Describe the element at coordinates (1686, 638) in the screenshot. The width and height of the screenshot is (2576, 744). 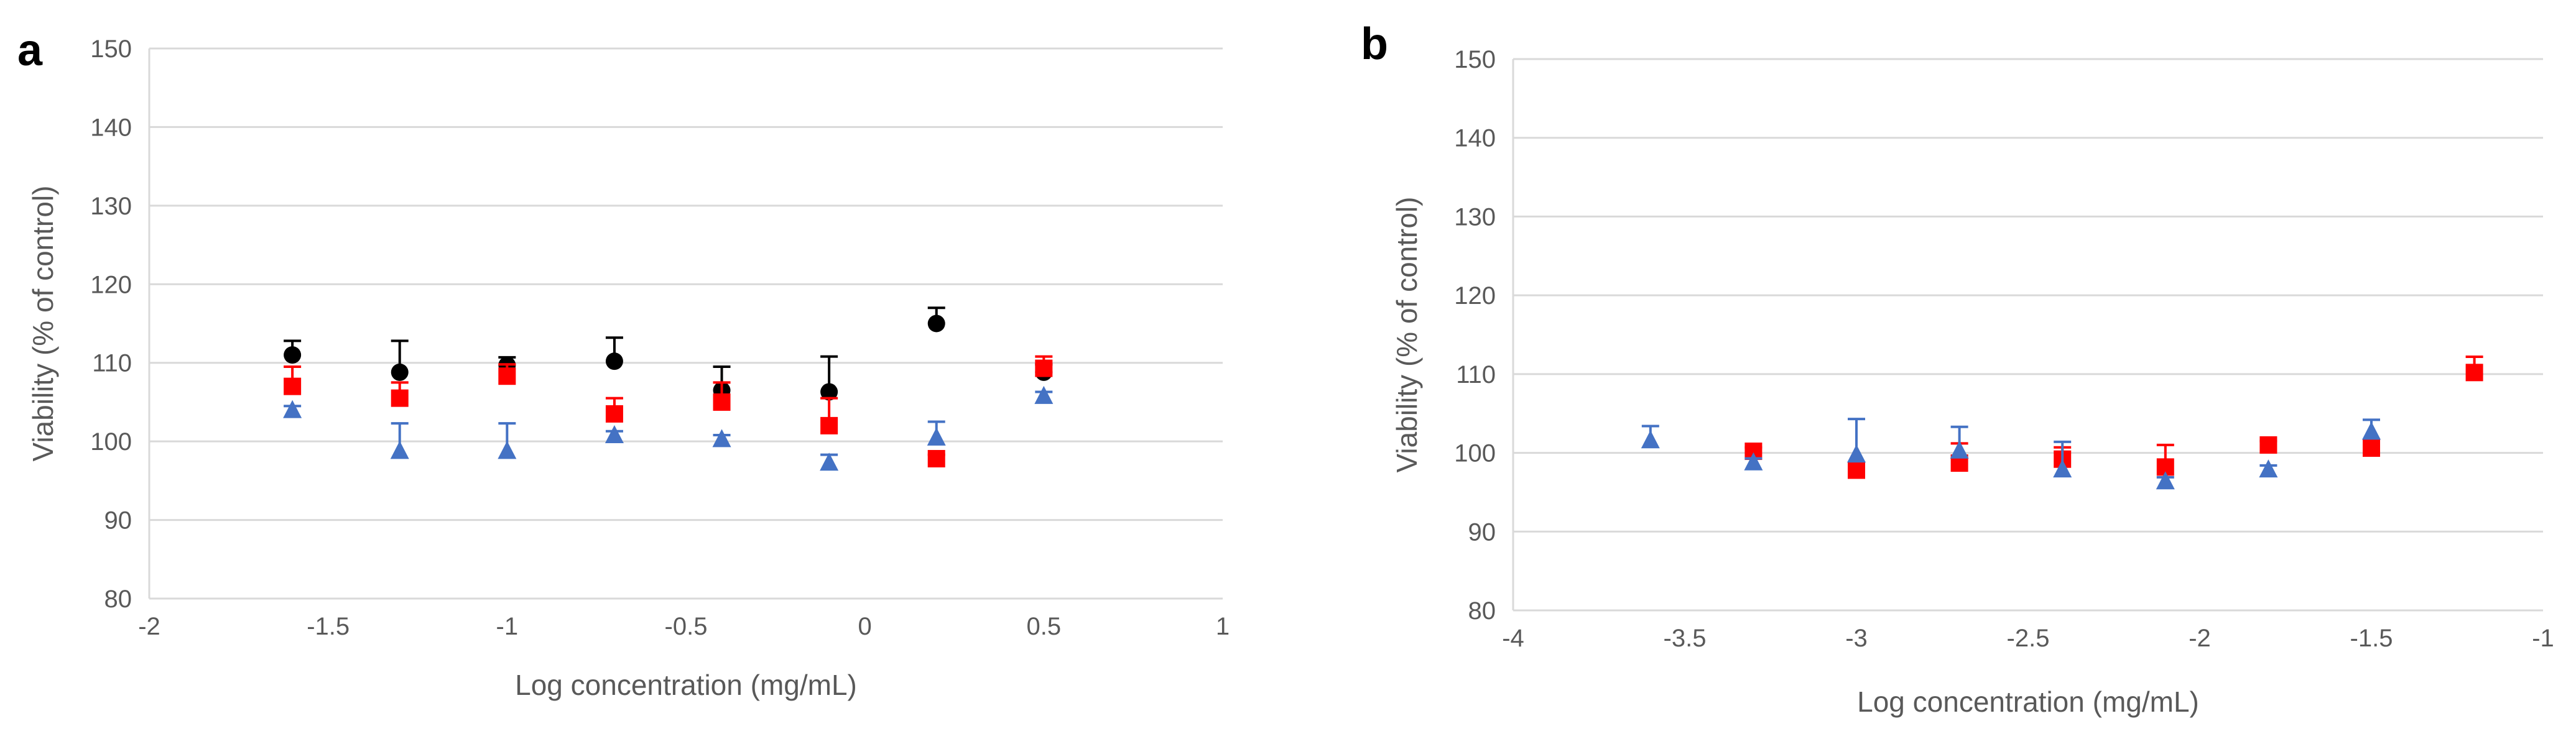
I see `x-tick-label: -3.5` at that location.